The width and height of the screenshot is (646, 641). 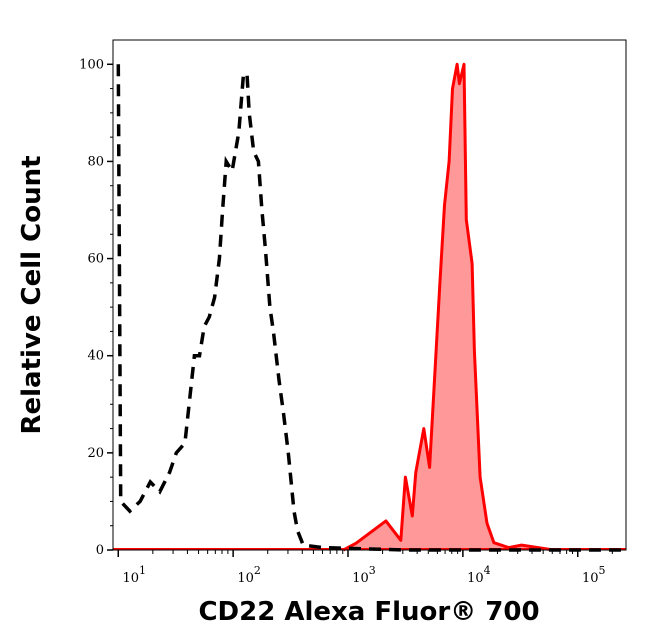 I want to click on x-tick-label: 10³, so click(x=364, y=575).